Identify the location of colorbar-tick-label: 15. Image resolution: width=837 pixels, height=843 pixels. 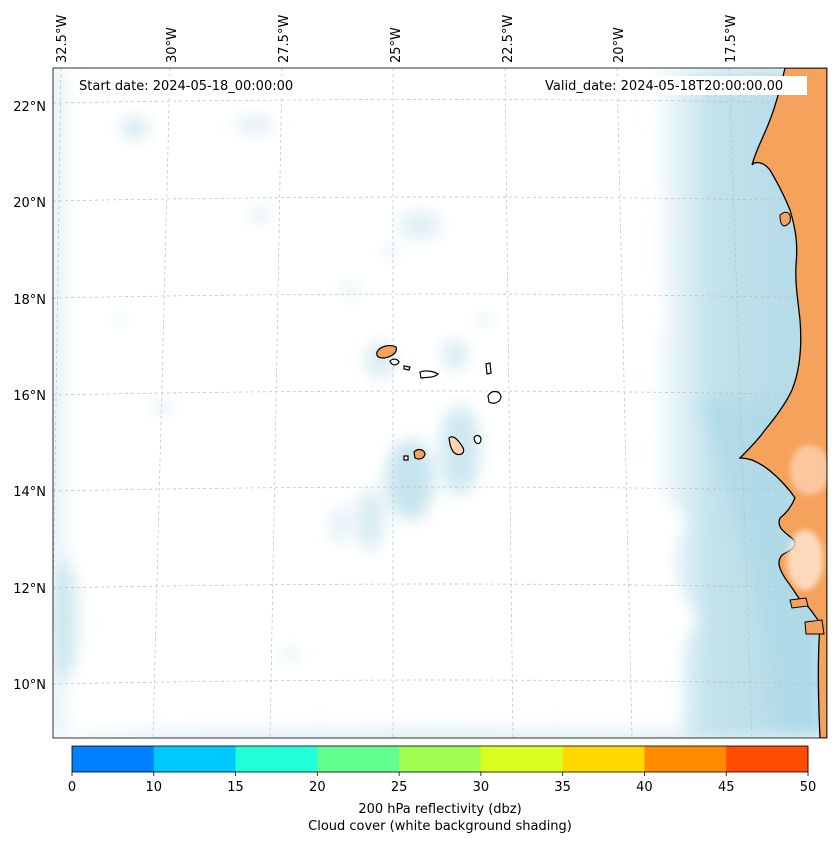
(235, 787).